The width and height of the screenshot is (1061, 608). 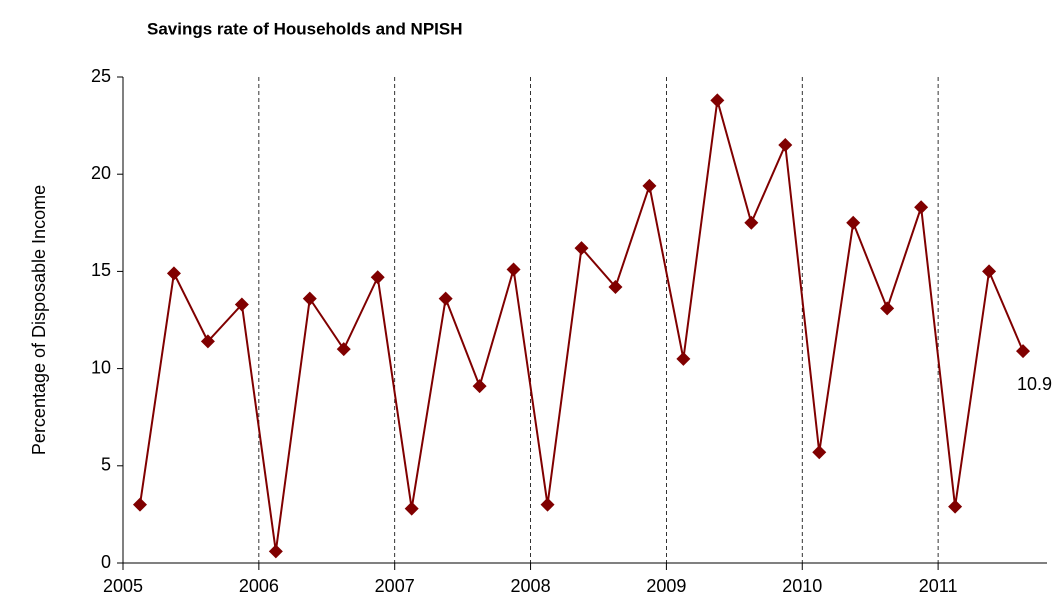 What do you see at coordinates (395, 586) in the screenshot?
I see `x-tick-label: 2007` at bounding box center [395, 586].